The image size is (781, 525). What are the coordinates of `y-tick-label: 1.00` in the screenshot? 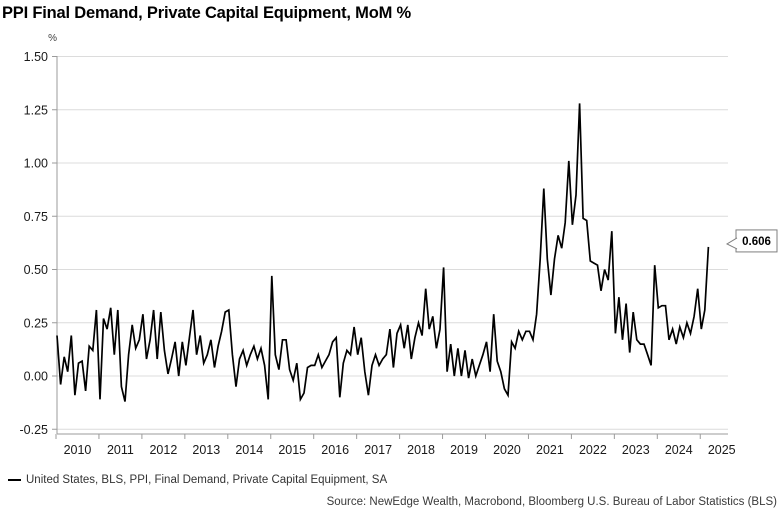 It's located at (36, 164).